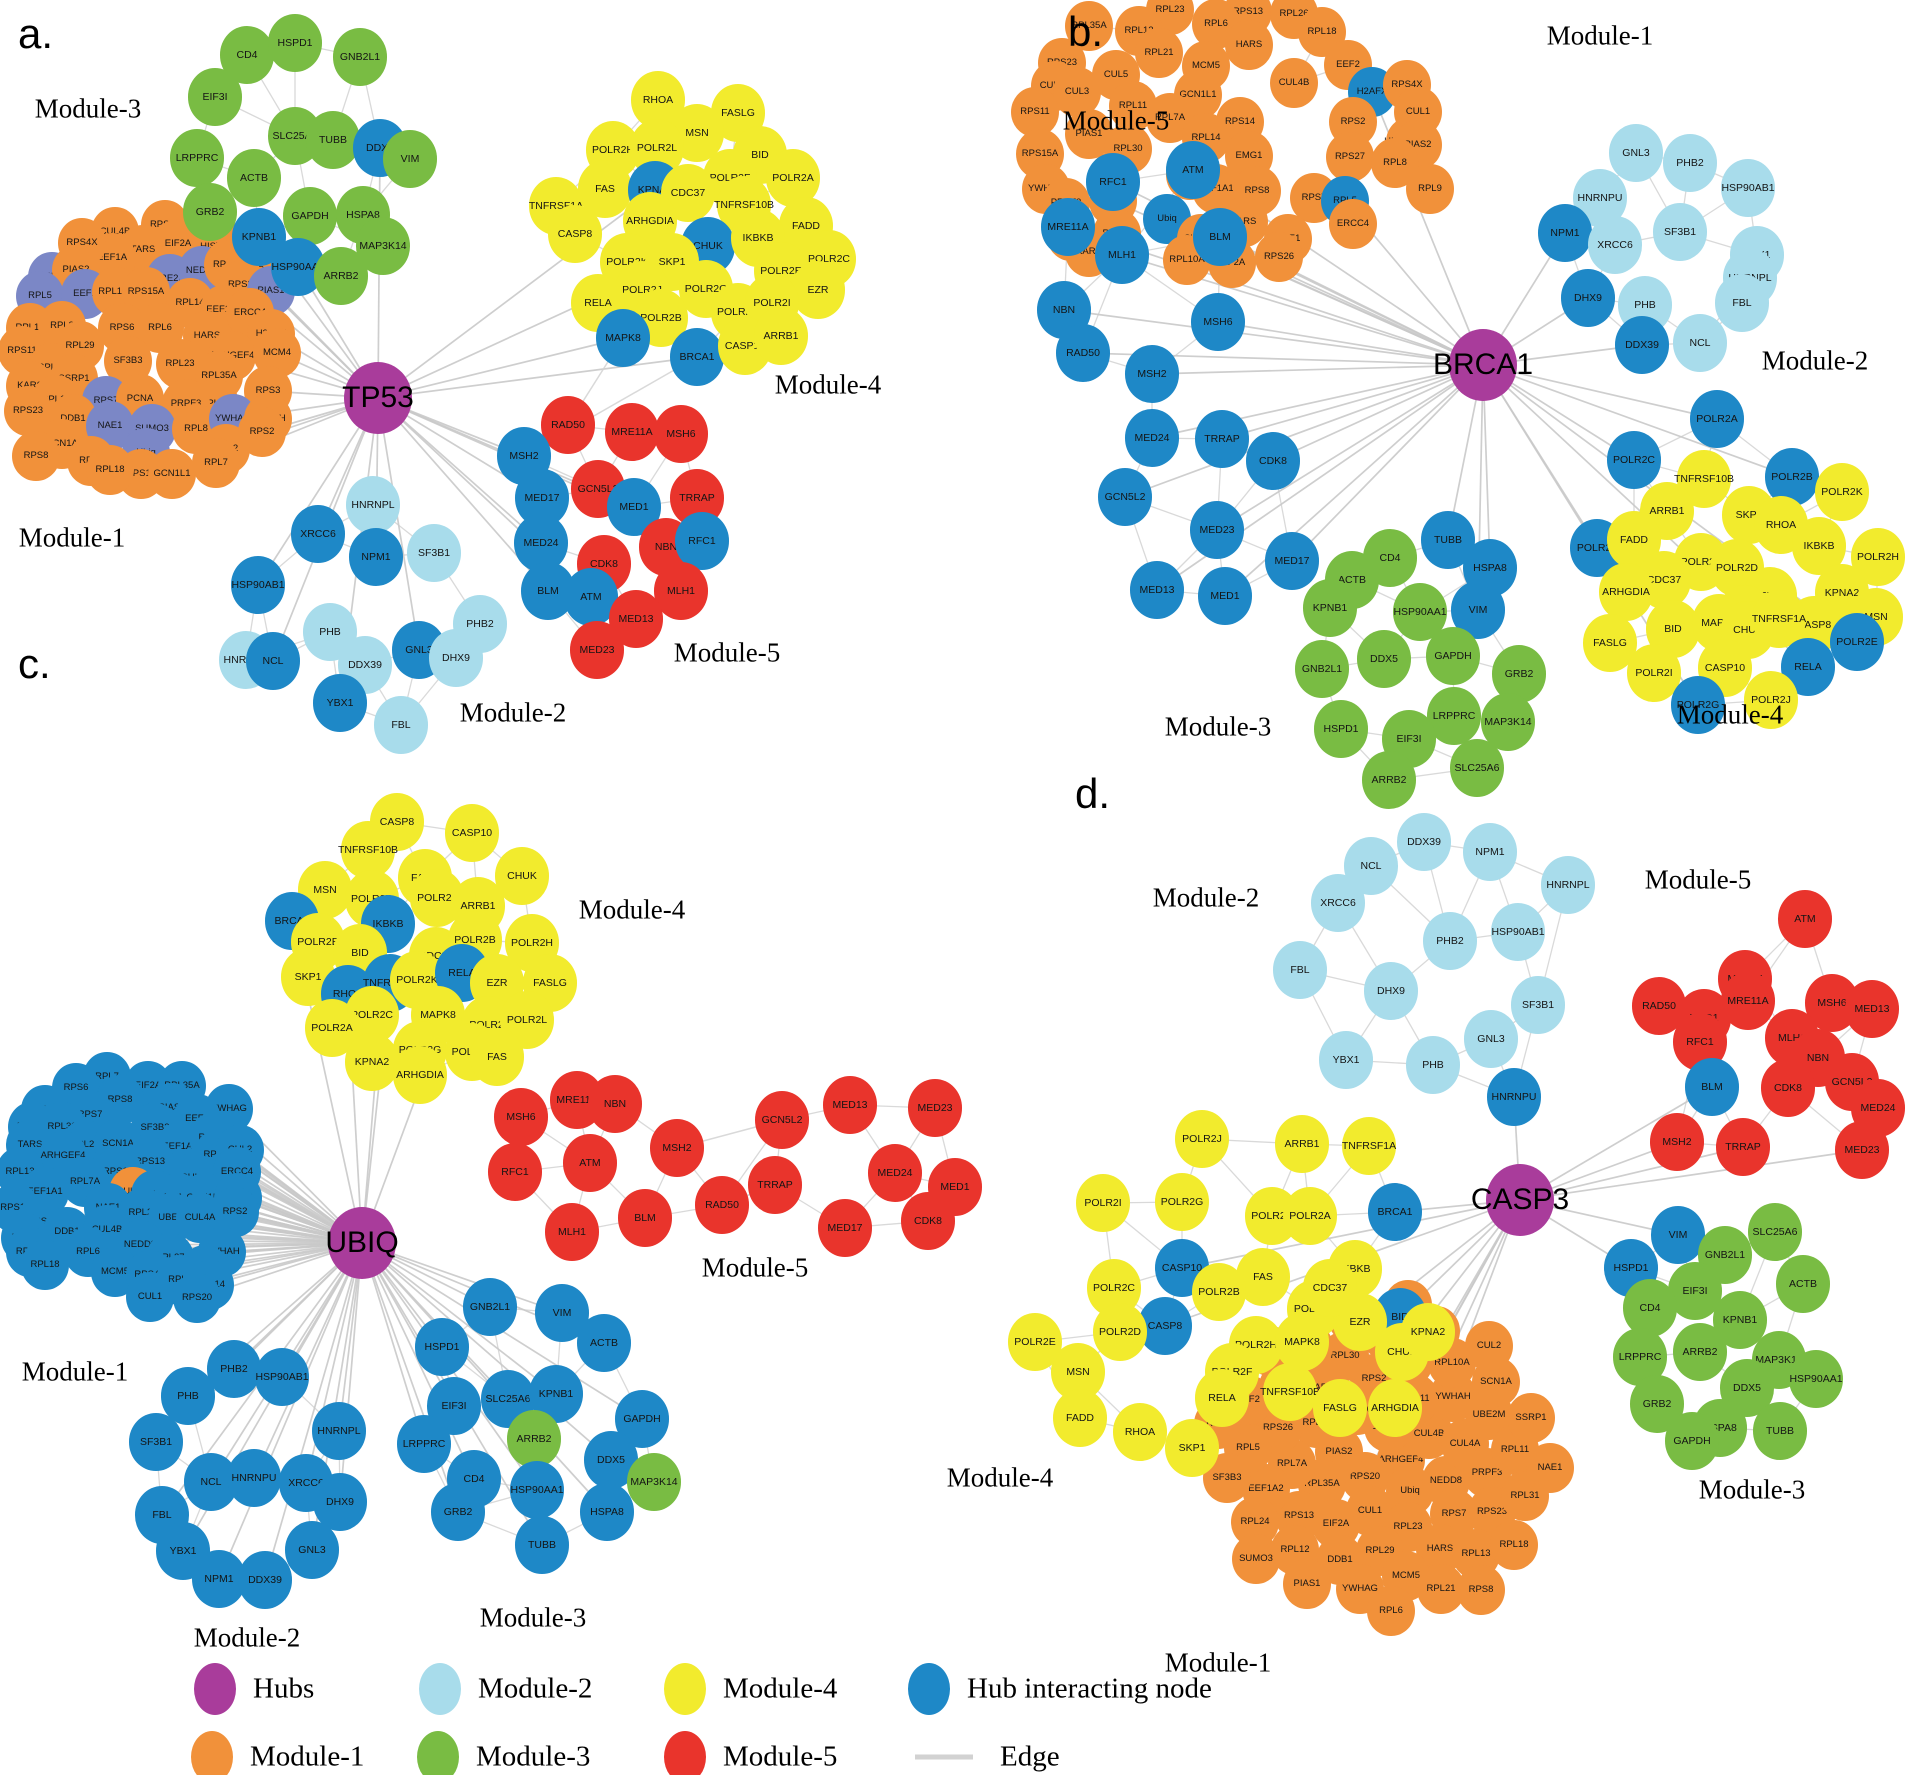 This screenshot has width=1923, height=1775. I want to click on node-polr2i: POLR2I, so click(1654, 673).